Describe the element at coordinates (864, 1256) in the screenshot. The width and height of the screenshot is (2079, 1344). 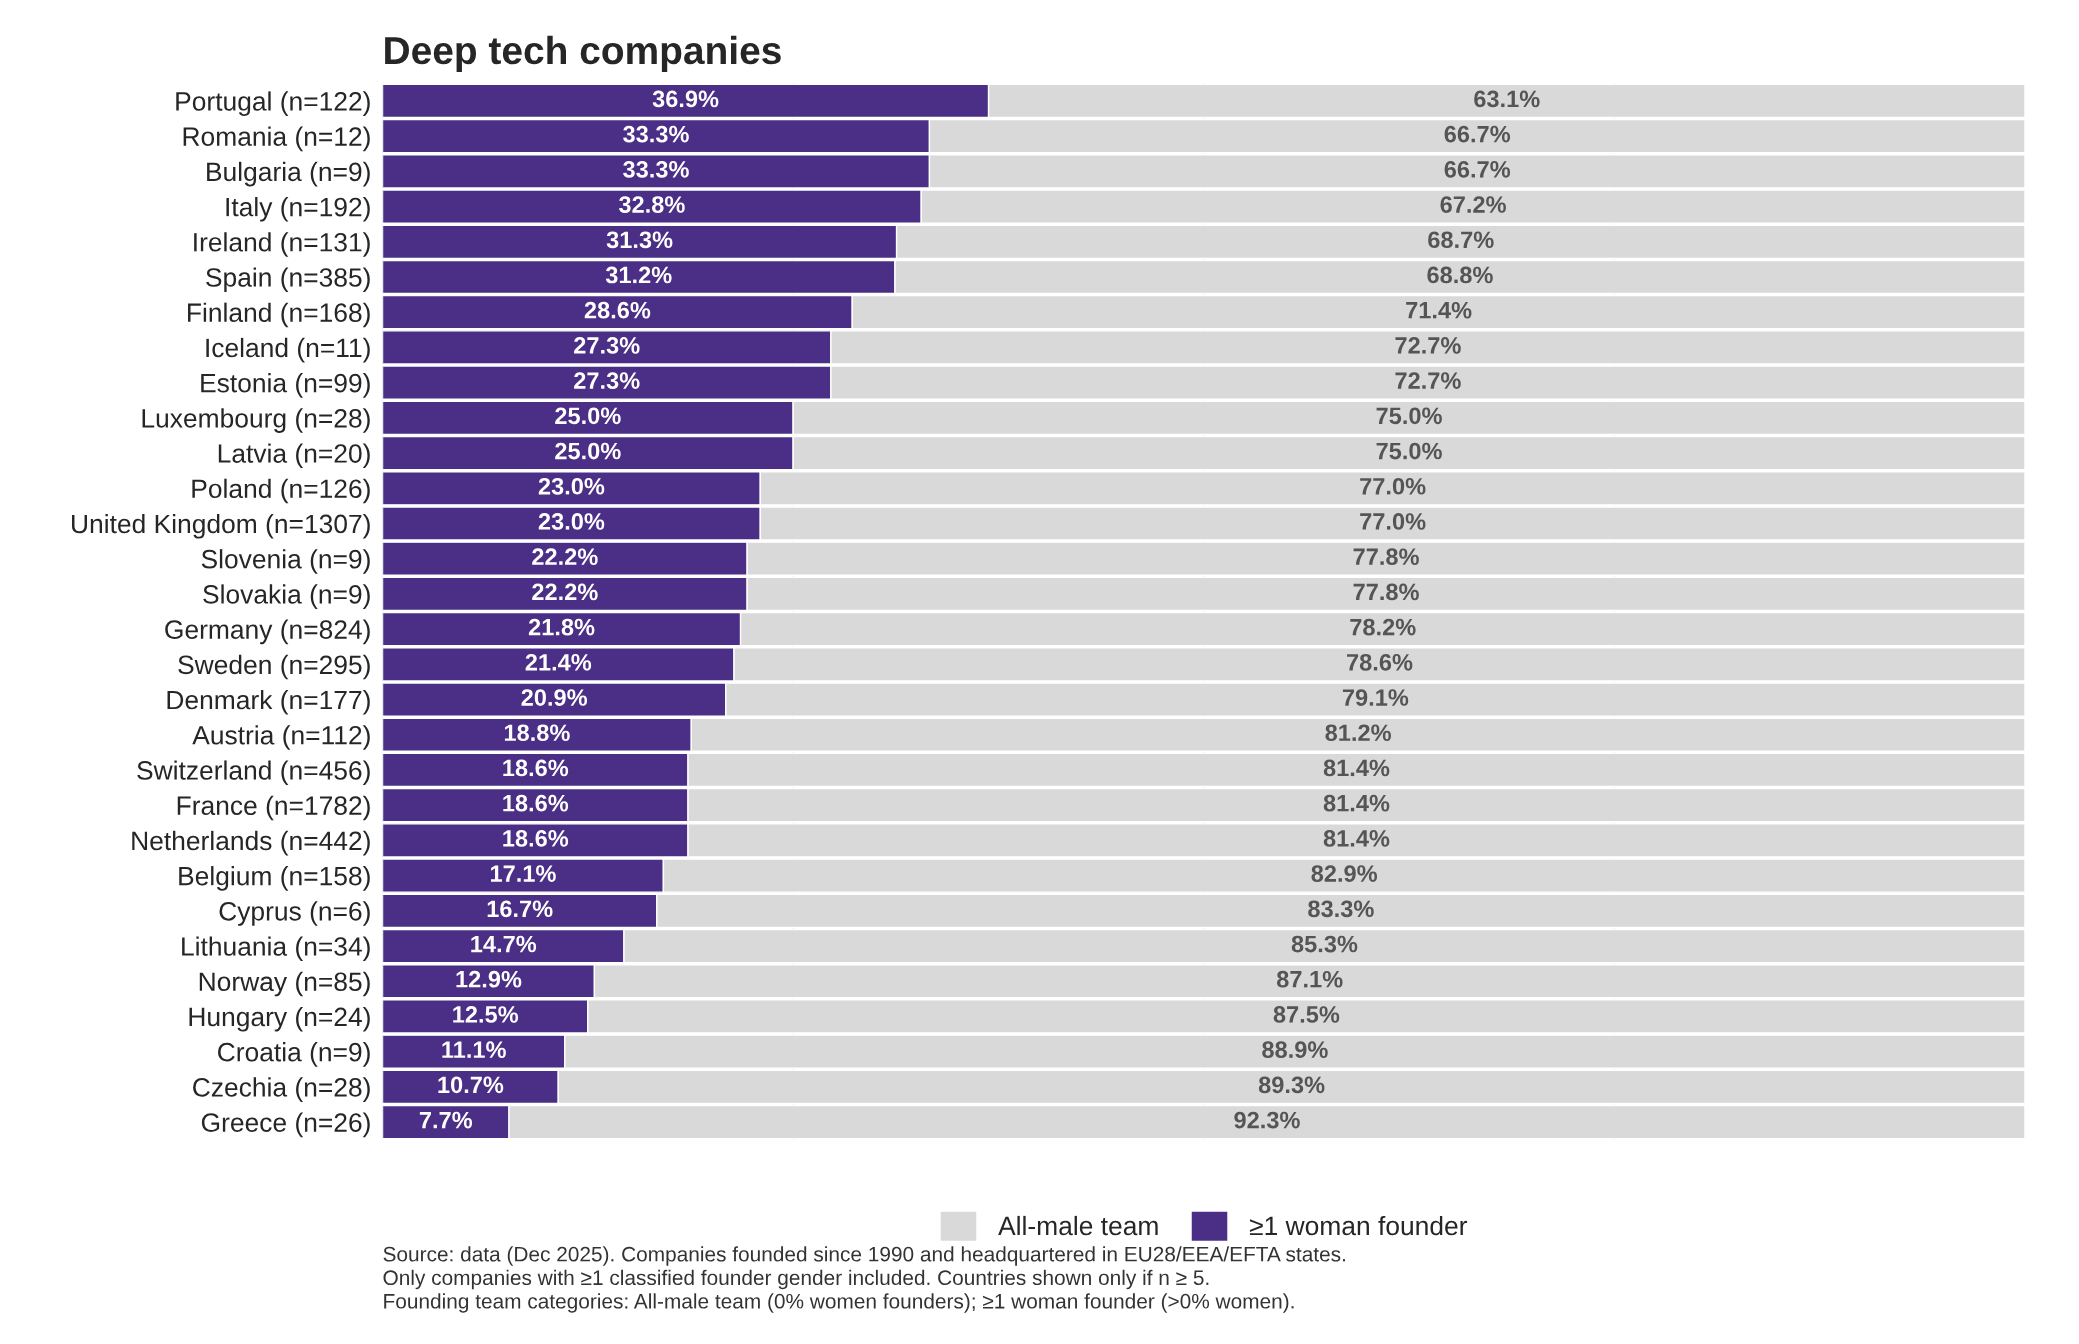
I see `source-note: Source: data (Dec 2025). Companies founded since 1990 and headquartered in EU28/EEA/EFTA states.` at that location.